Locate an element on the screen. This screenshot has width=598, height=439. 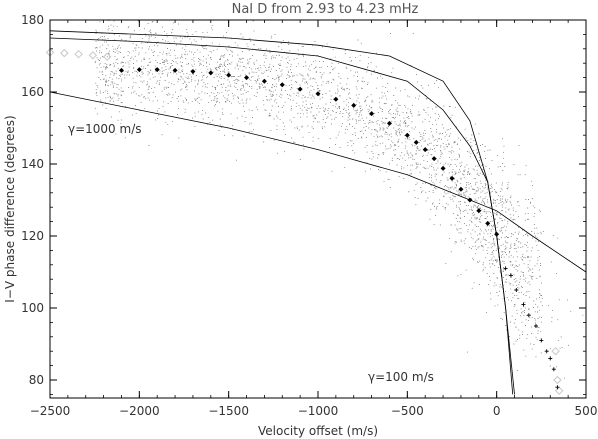
annotation-gamma-1000: γ=1000 m/s is located at coordinates (105, 129).